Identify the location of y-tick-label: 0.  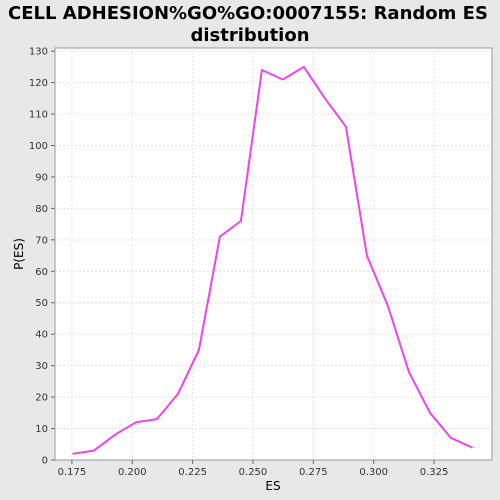
(45, 461).